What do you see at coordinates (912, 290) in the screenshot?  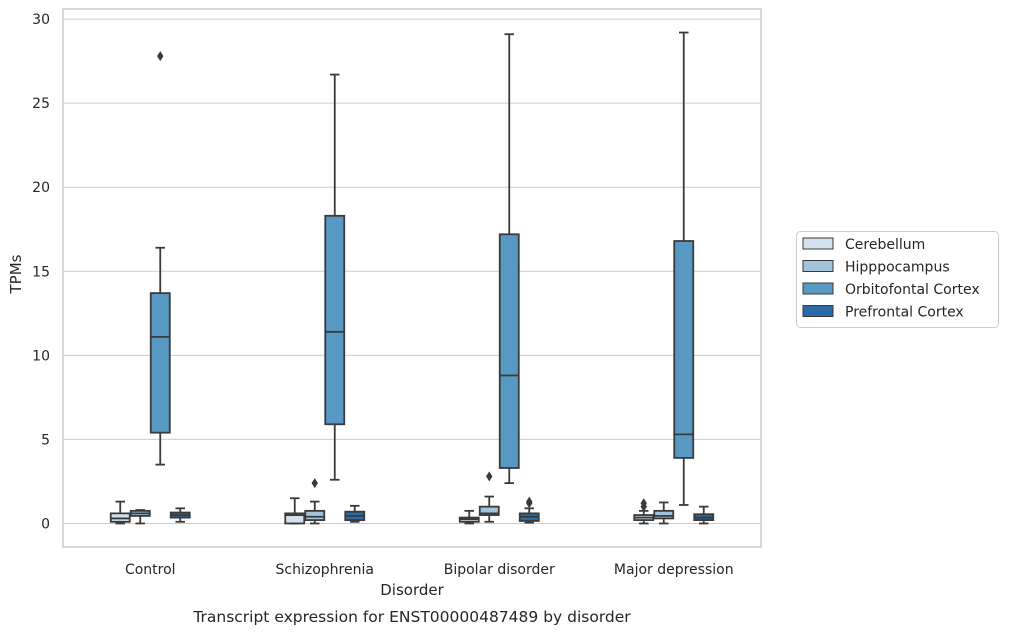 I see `legend-label: Orbitofontal Cortex` at bounding box center [912, 290].